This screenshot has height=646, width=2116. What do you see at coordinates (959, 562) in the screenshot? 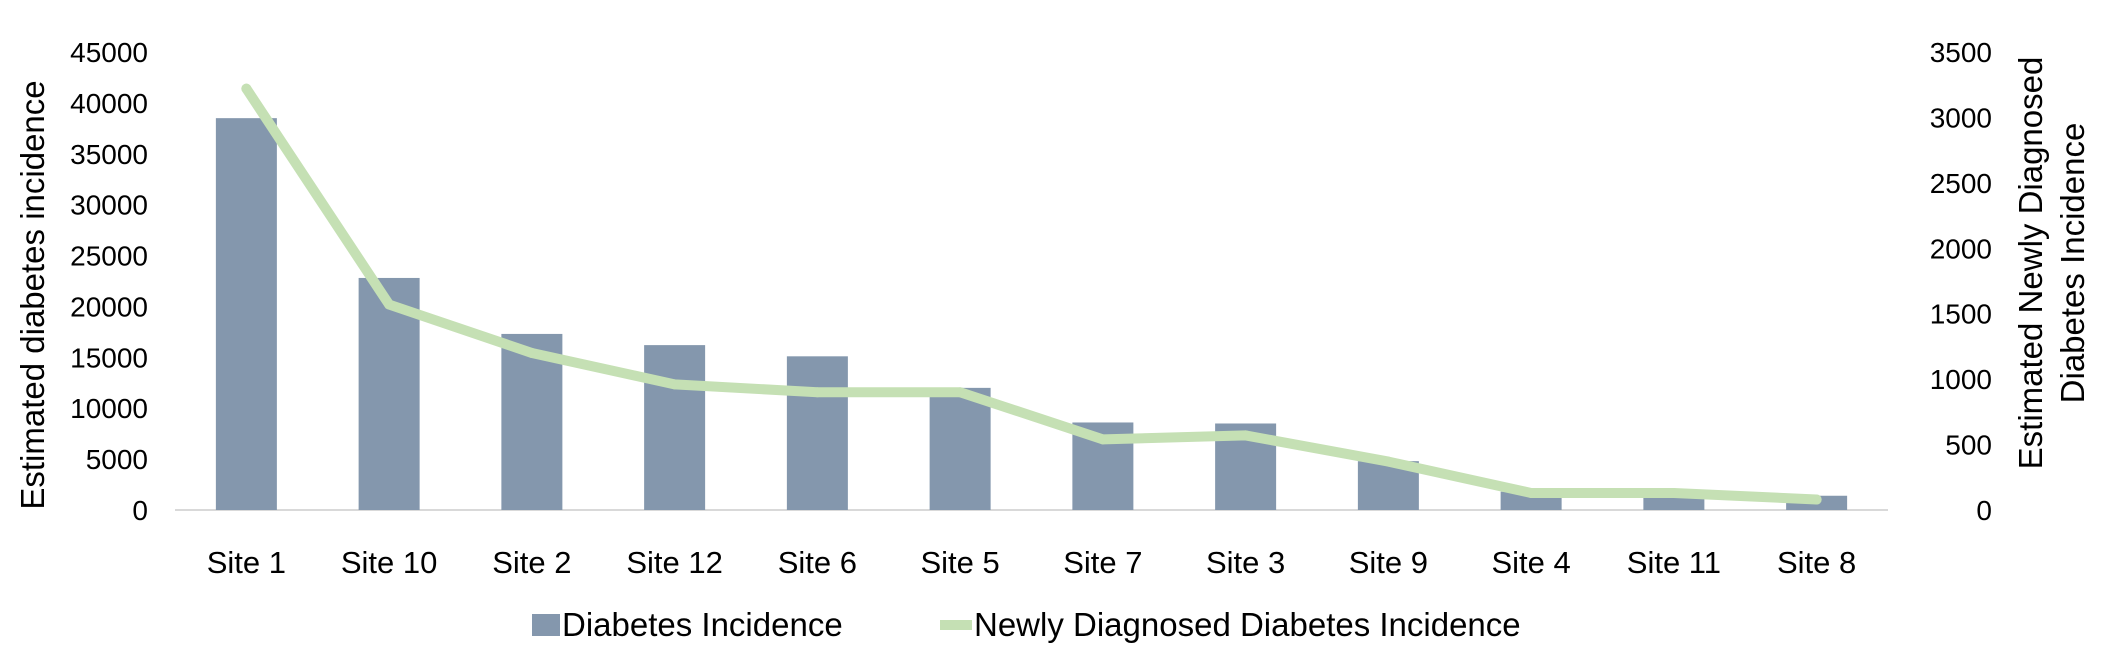
I see `category-label: Site 5` at bounding box center [959, 562].